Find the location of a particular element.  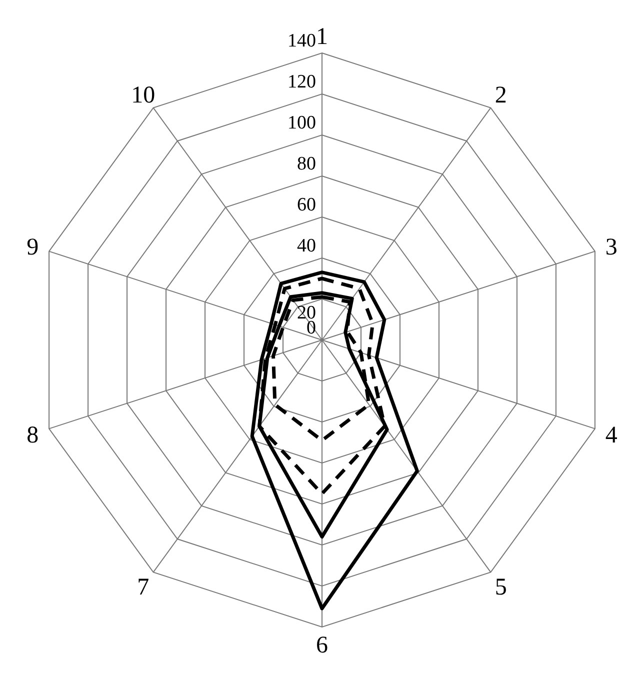

spoke-label: 4 is located at coordinates (611, 435).